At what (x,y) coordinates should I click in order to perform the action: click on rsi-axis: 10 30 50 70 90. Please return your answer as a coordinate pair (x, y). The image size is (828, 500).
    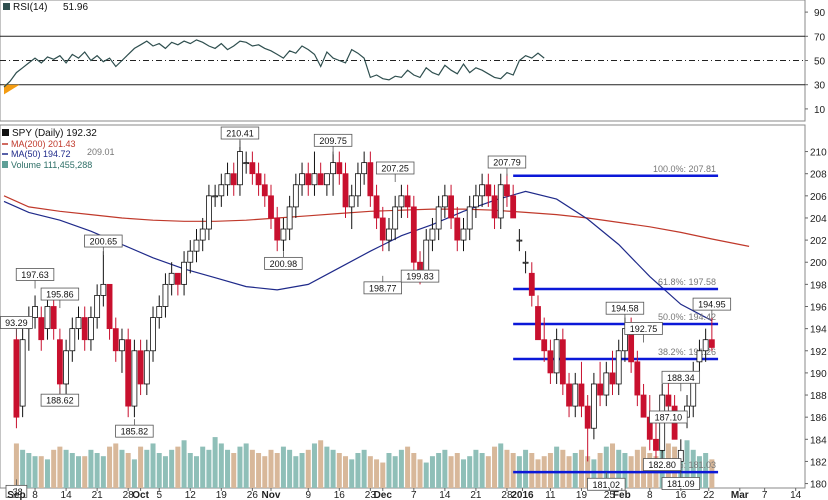
    Looking at the image, I should click on (815, 62).